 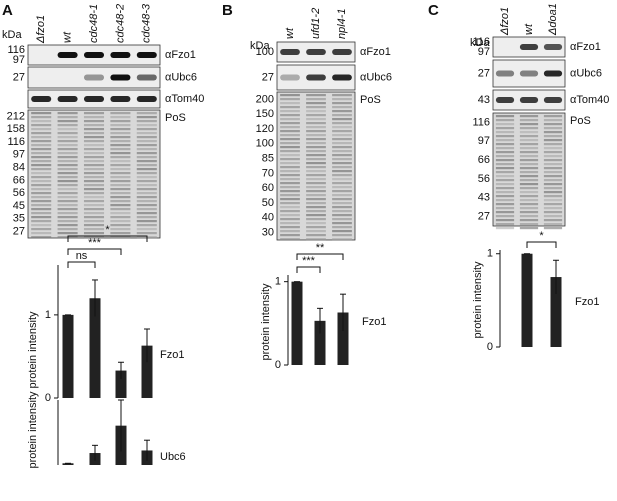 What do you see at coordinates (94, 77) in the screenshot?
I see `blot` at bounding box center [94, 77].